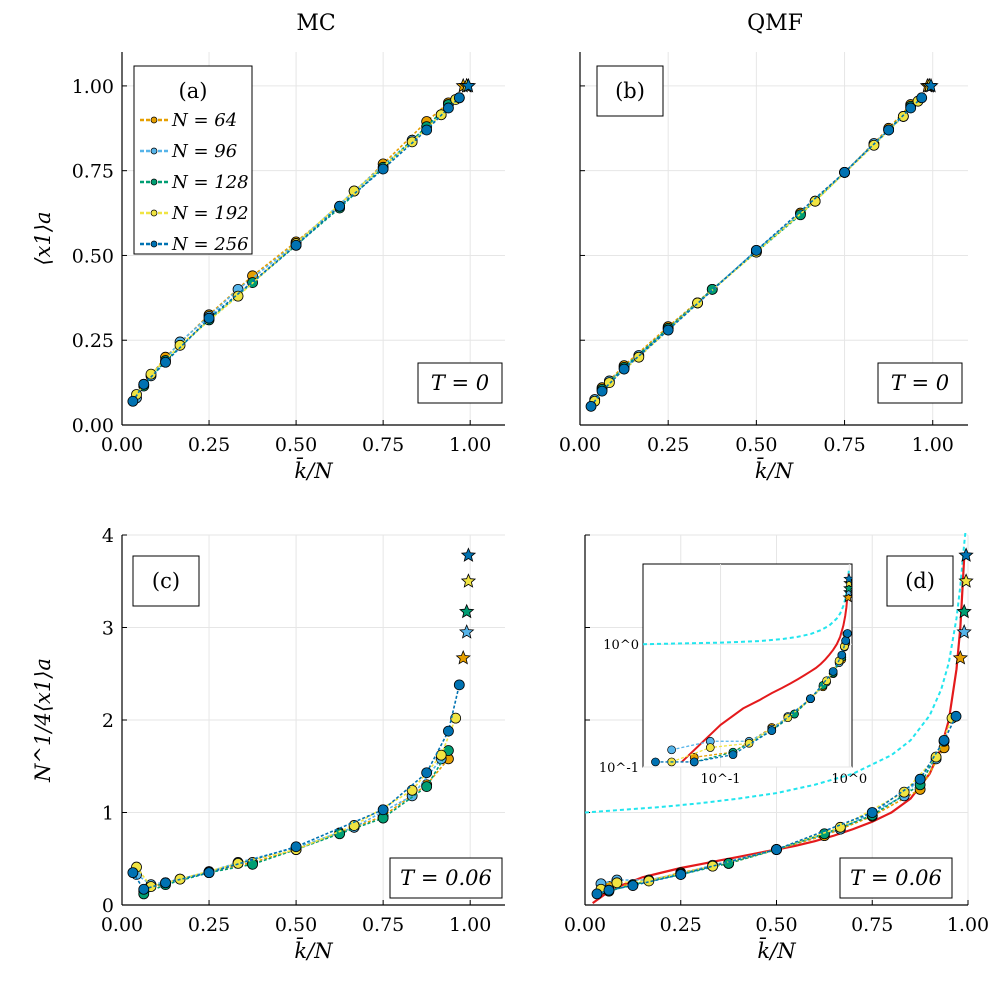  What do you see at coordinates (193, 91) in the screenshot?
I see `panel-label: (a)` at bounding box center [193, 91].